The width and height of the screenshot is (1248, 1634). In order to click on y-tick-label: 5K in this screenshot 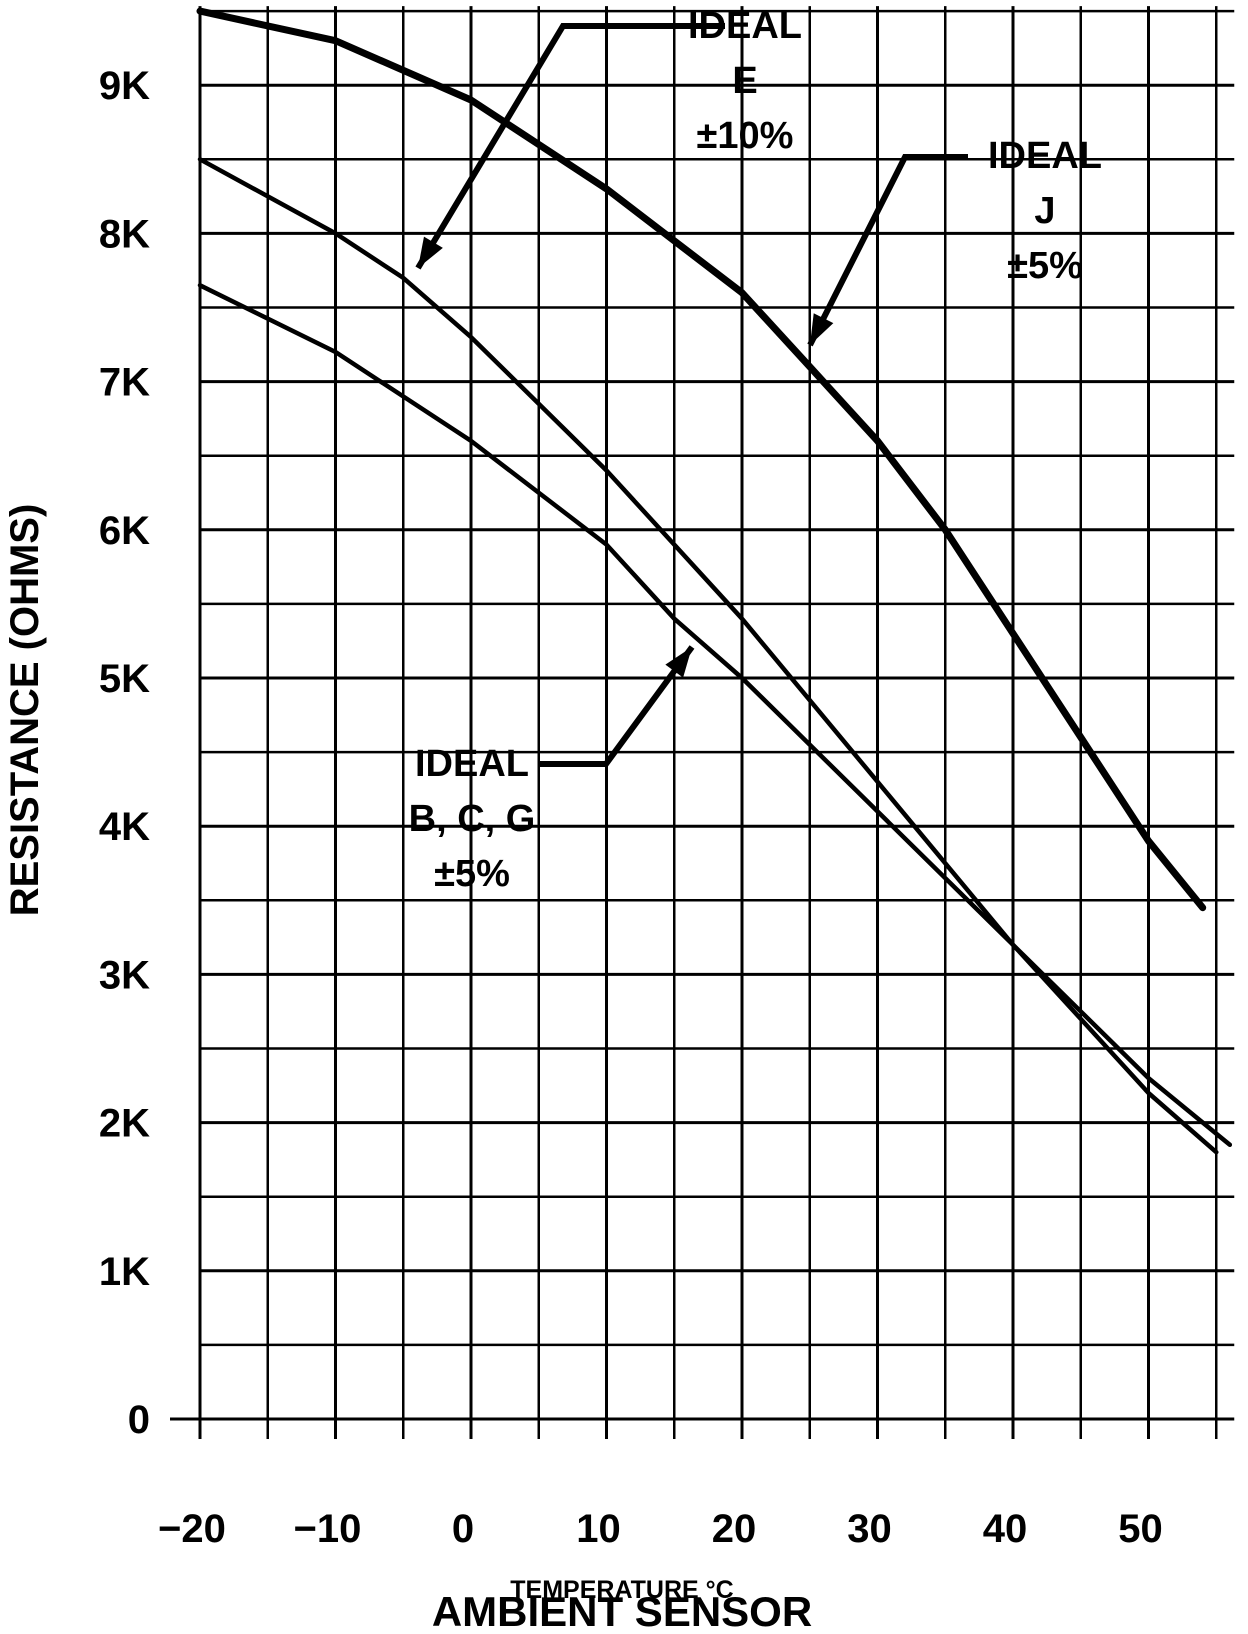, I will do `click(124, 679)`.